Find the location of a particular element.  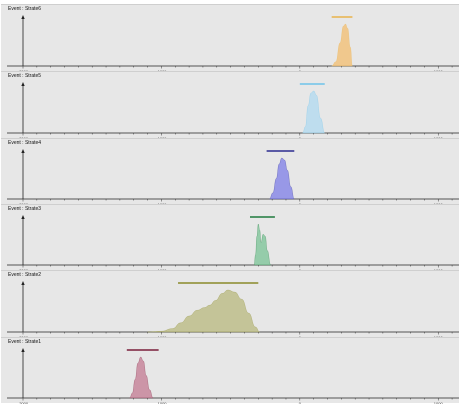

phase-title: Event : Strate1 is located at coordinates (25, 342).